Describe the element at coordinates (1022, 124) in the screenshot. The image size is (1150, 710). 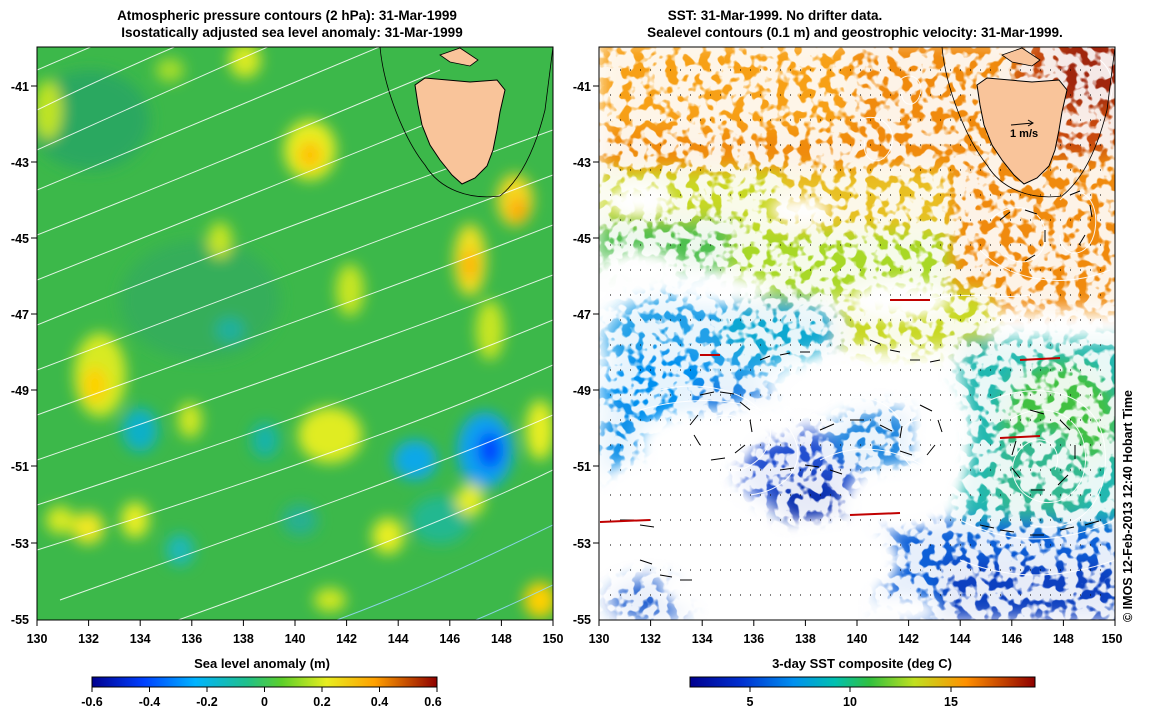
I see `velocity-key-arrow` at that location.